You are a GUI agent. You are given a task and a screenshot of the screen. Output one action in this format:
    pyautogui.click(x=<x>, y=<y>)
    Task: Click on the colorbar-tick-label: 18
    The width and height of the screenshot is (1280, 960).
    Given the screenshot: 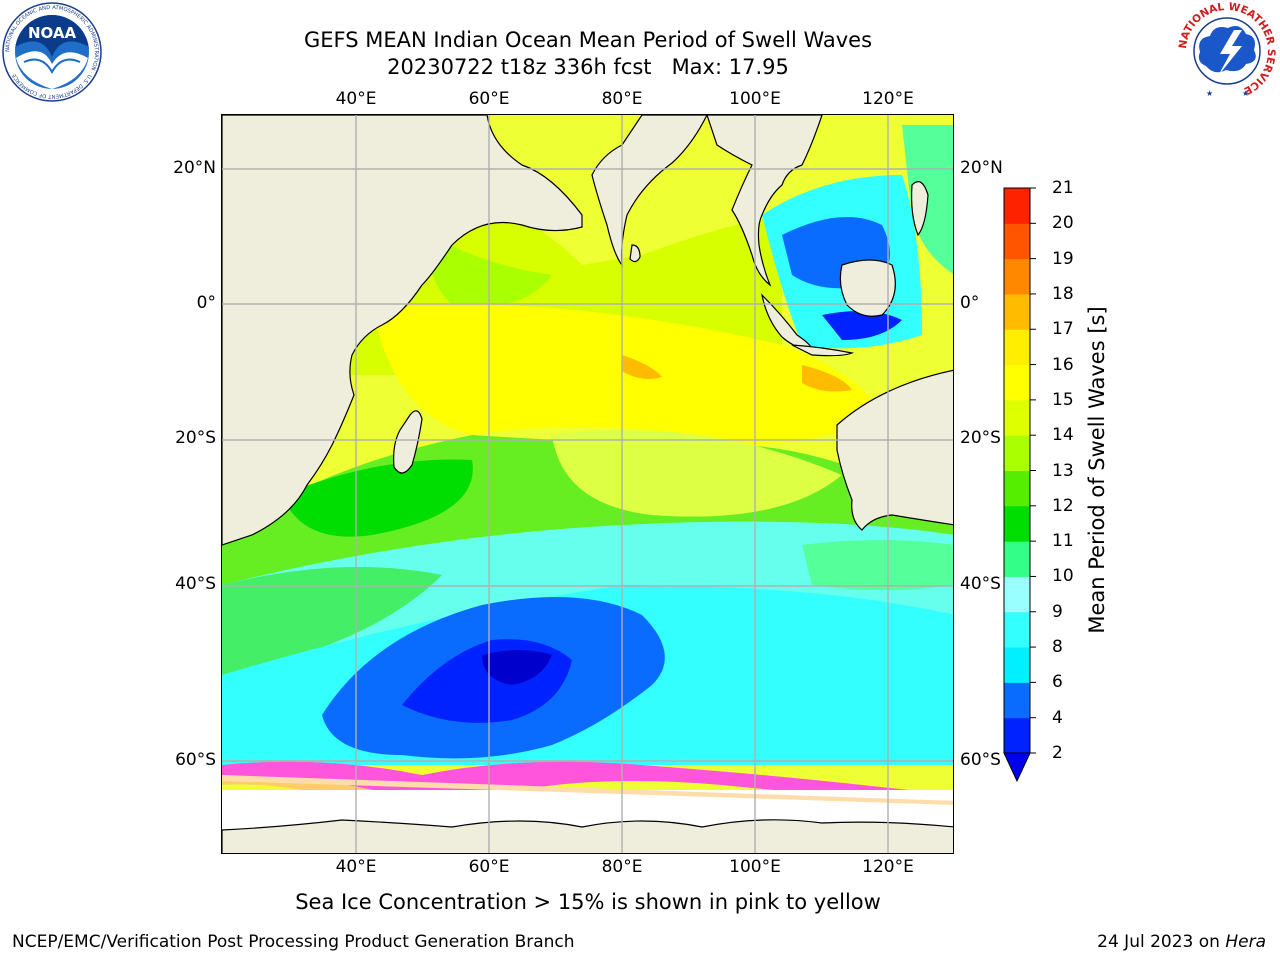 What is the action you would take?
    pyautogui.click(x=1063, y=293)
    